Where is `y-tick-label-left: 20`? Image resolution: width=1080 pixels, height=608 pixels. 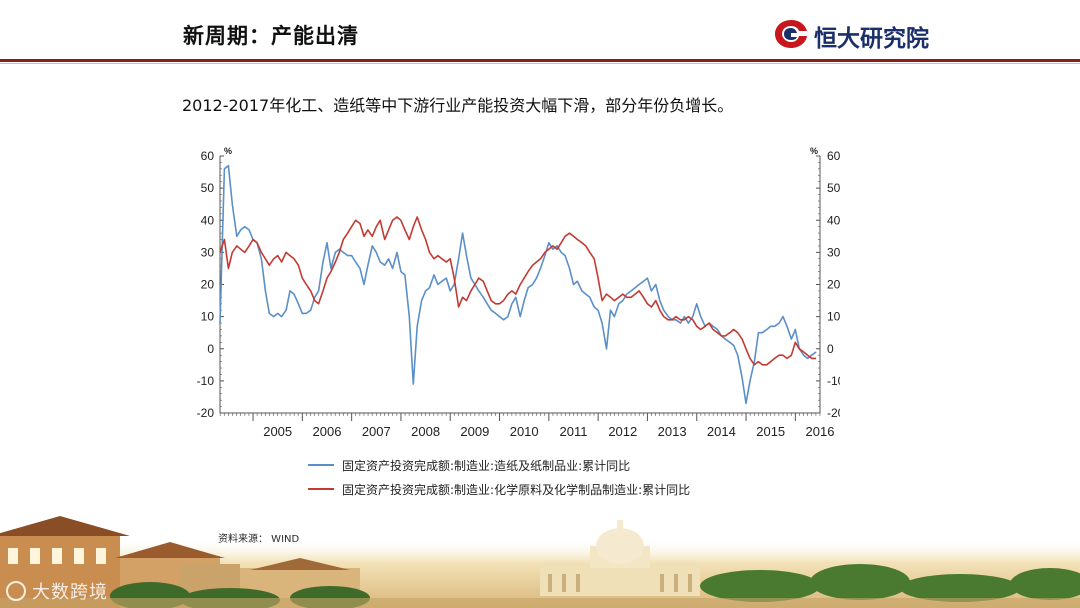 y-tick-label-left: 20 is located at coordinates (208, 285).